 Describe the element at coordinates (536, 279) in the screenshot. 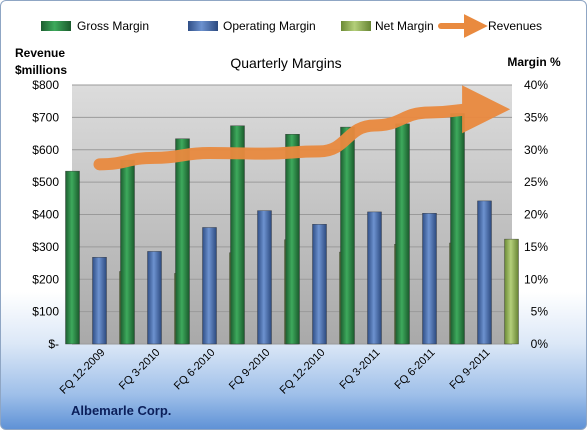

I see `right-tick-label: 10%` at that location.